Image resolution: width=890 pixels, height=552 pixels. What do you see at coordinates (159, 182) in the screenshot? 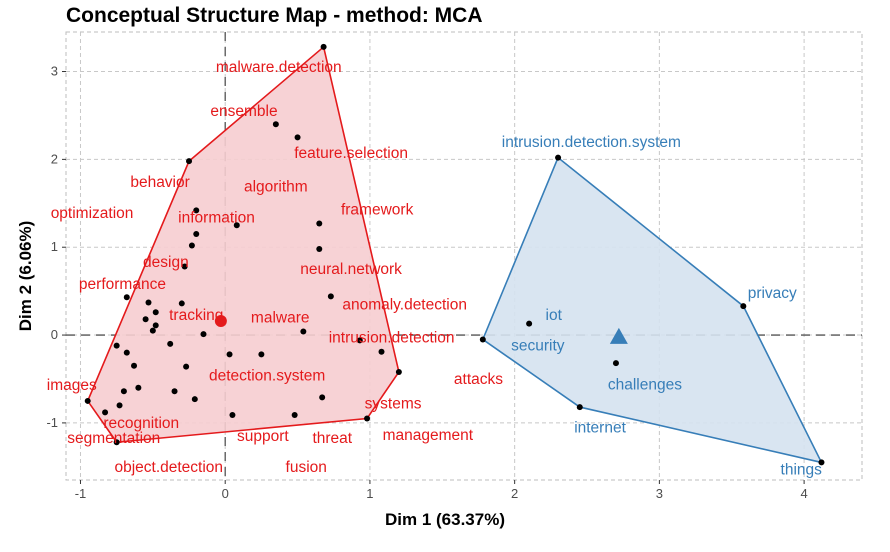
I see `point-label: behavior` at bounding box center [159, 182].